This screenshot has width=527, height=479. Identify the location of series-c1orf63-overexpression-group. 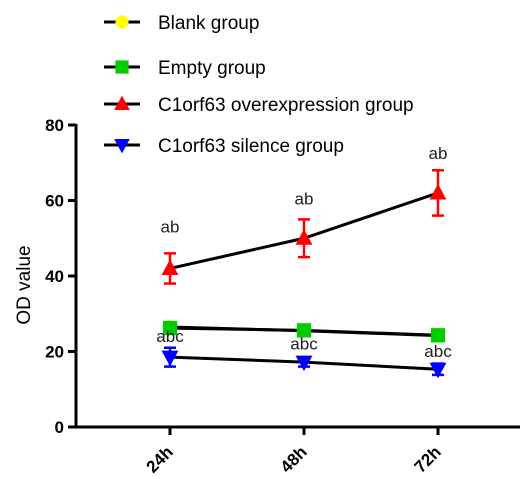
(304, 227).